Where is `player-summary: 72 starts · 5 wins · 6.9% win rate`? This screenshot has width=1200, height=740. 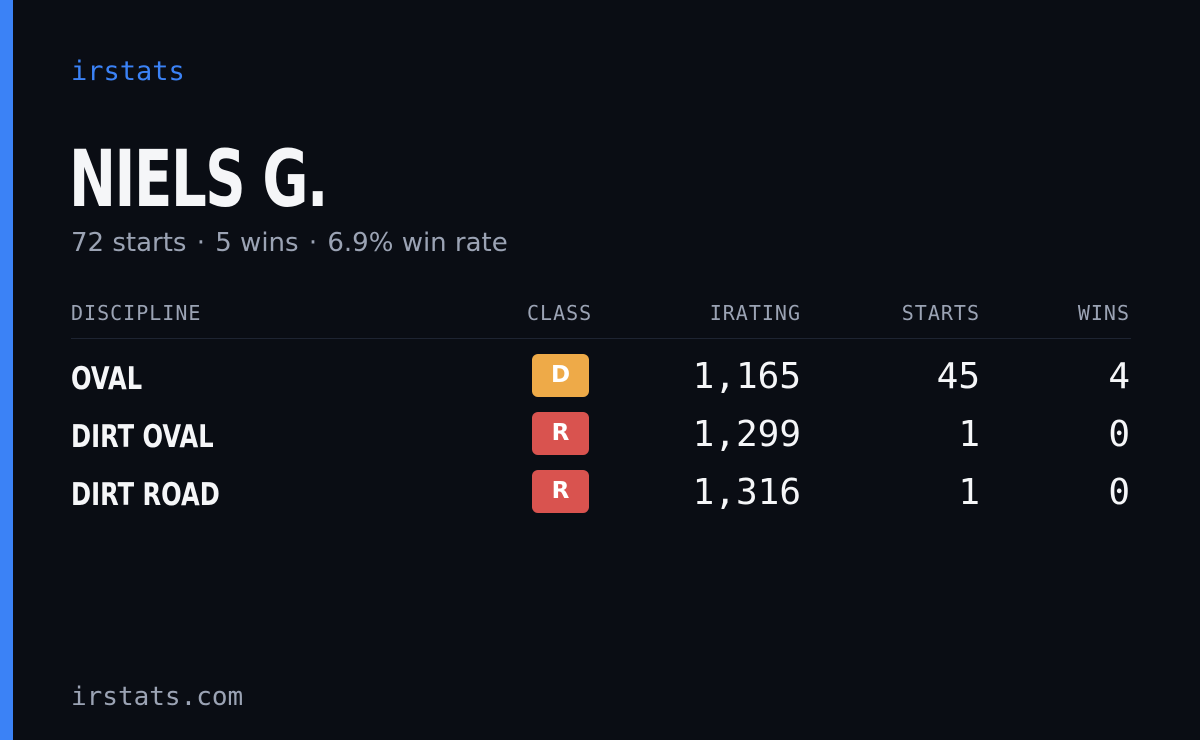 player-summary: 72 starts · 5 wins · 6.9% win rate is located at coordinates (289, 243).